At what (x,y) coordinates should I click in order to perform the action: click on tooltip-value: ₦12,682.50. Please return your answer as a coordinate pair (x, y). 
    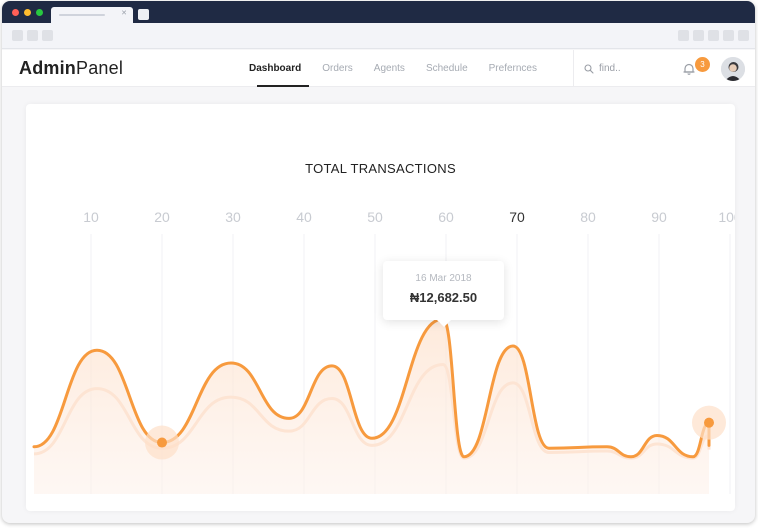
    Looking at the image, I should click on (443, 297).